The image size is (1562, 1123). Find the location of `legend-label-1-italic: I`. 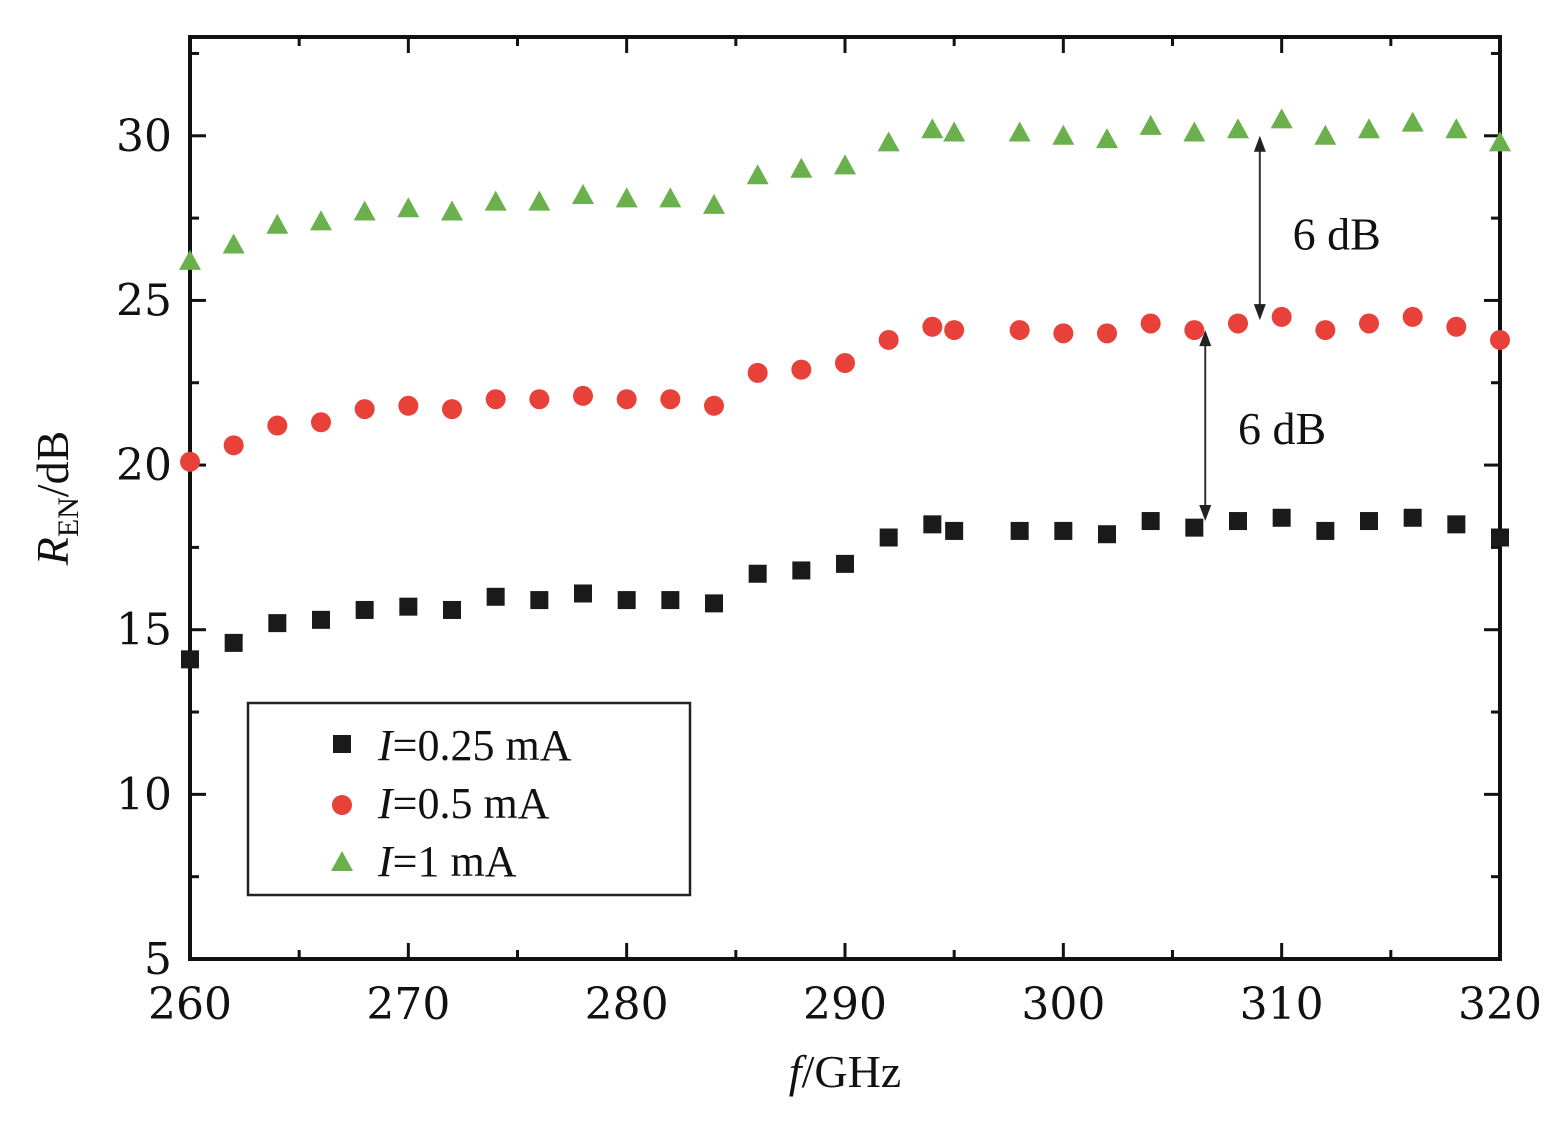

legend-label-1-italic: I is located at coordinates (386, 745).